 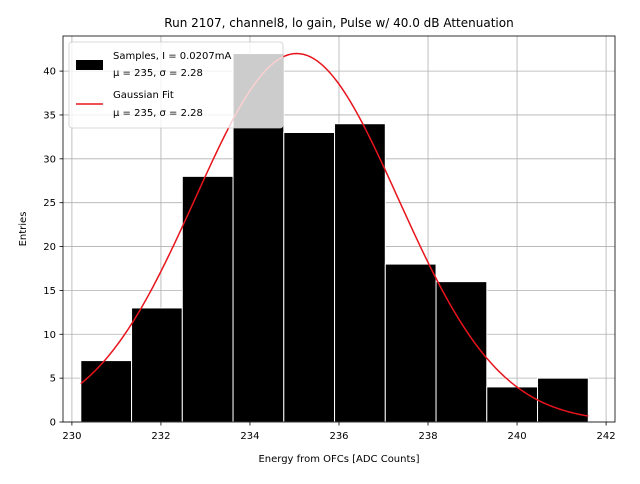 I want to click on legend-samples-label: Samples, I = 0.0207mA, so click(x=172, y=56).